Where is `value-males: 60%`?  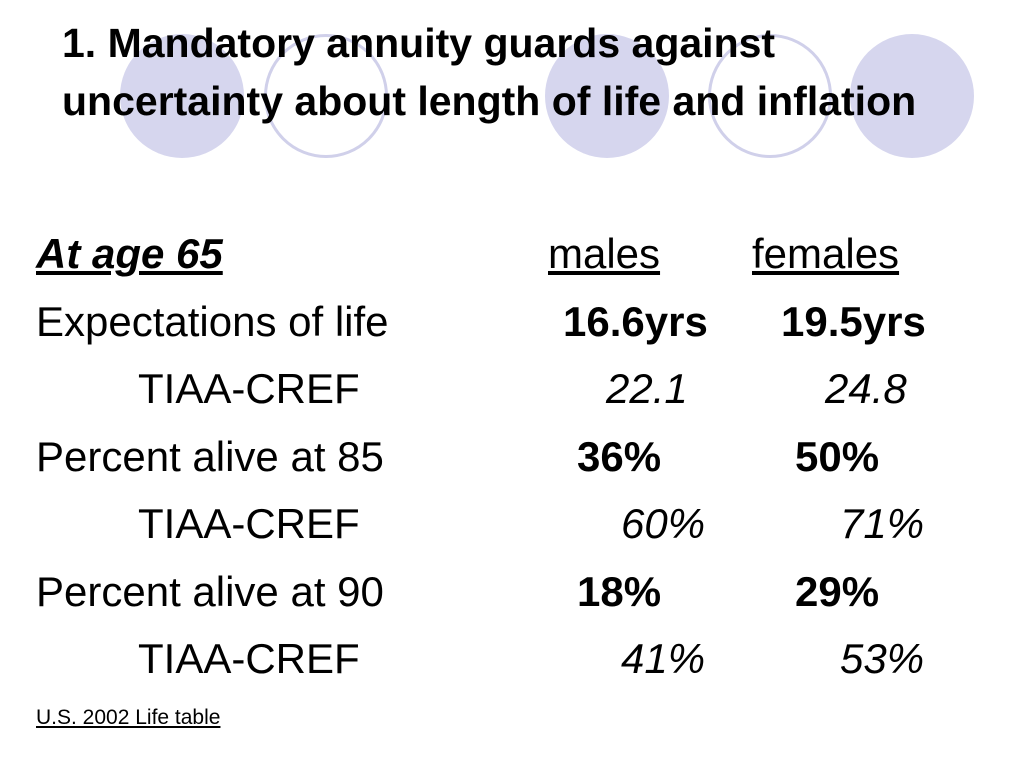 value-males: 60% is located at coordinates (663, 523).